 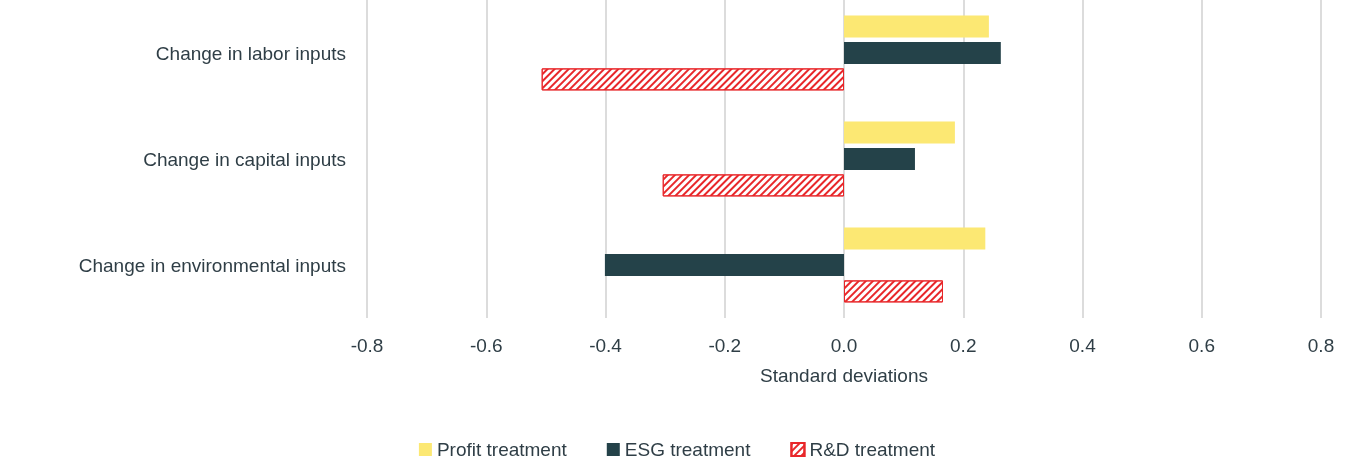 I want to click on x-tick-label: 0.0, so click(x=844, y=345).